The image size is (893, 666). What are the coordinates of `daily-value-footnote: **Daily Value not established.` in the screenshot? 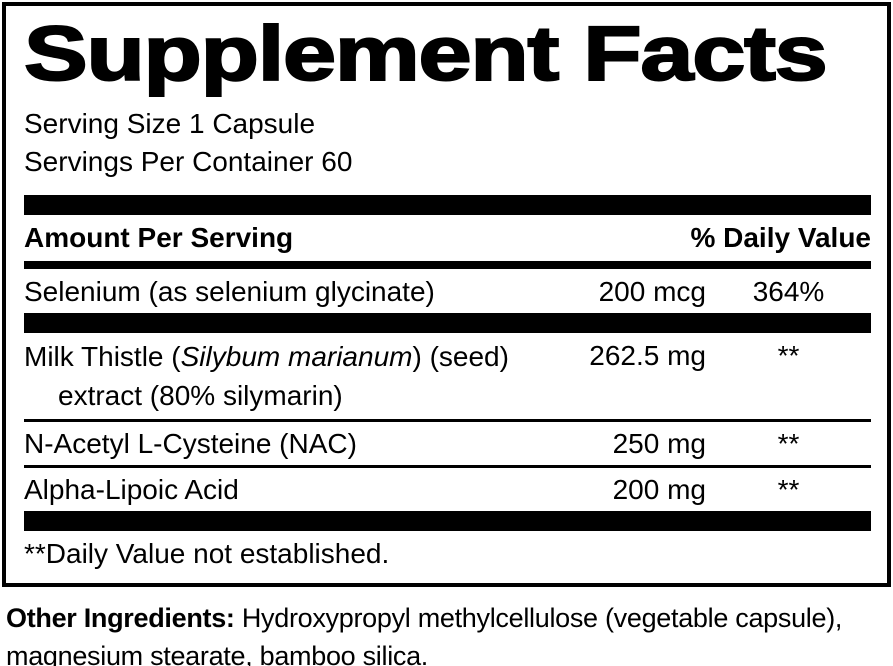 It's located at (207, 553).